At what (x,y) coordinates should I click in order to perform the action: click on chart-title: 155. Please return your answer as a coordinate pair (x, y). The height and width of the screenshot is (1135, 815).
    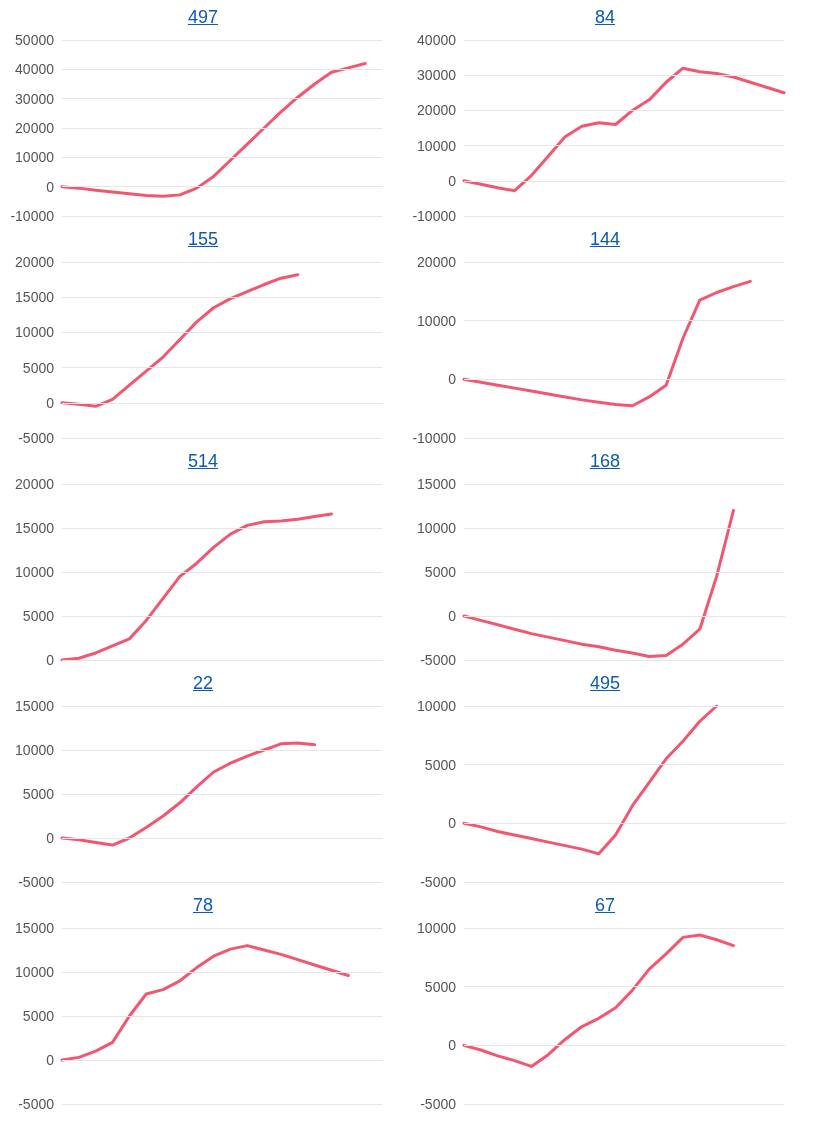
    Looking at the image, I should click on (202, 239).